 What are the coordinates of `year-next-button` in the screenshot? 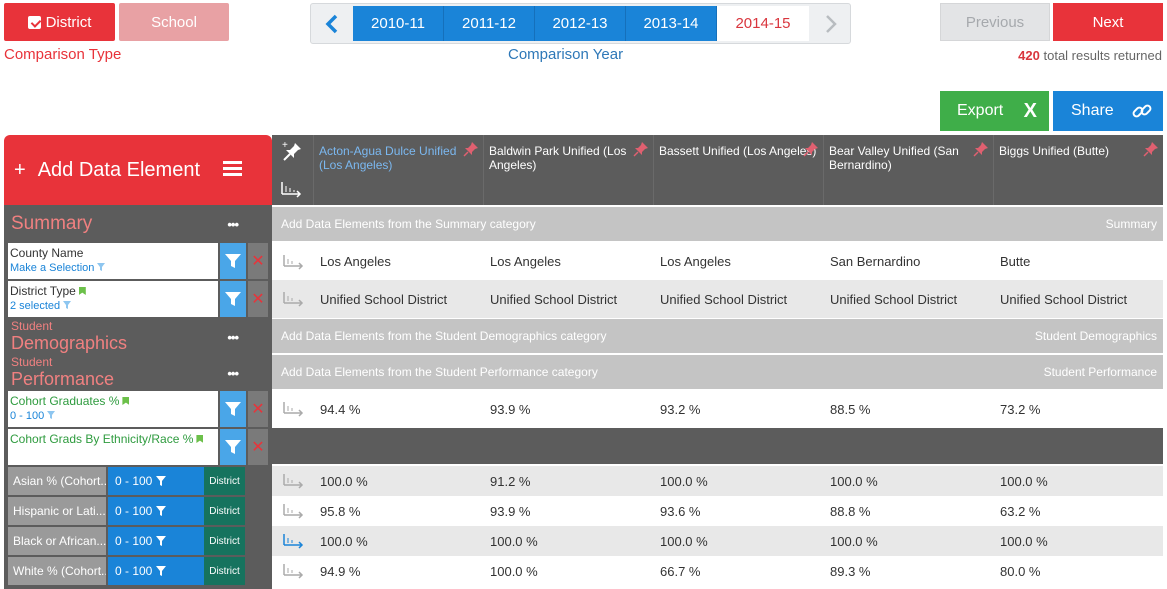 It's located at (831, 23).